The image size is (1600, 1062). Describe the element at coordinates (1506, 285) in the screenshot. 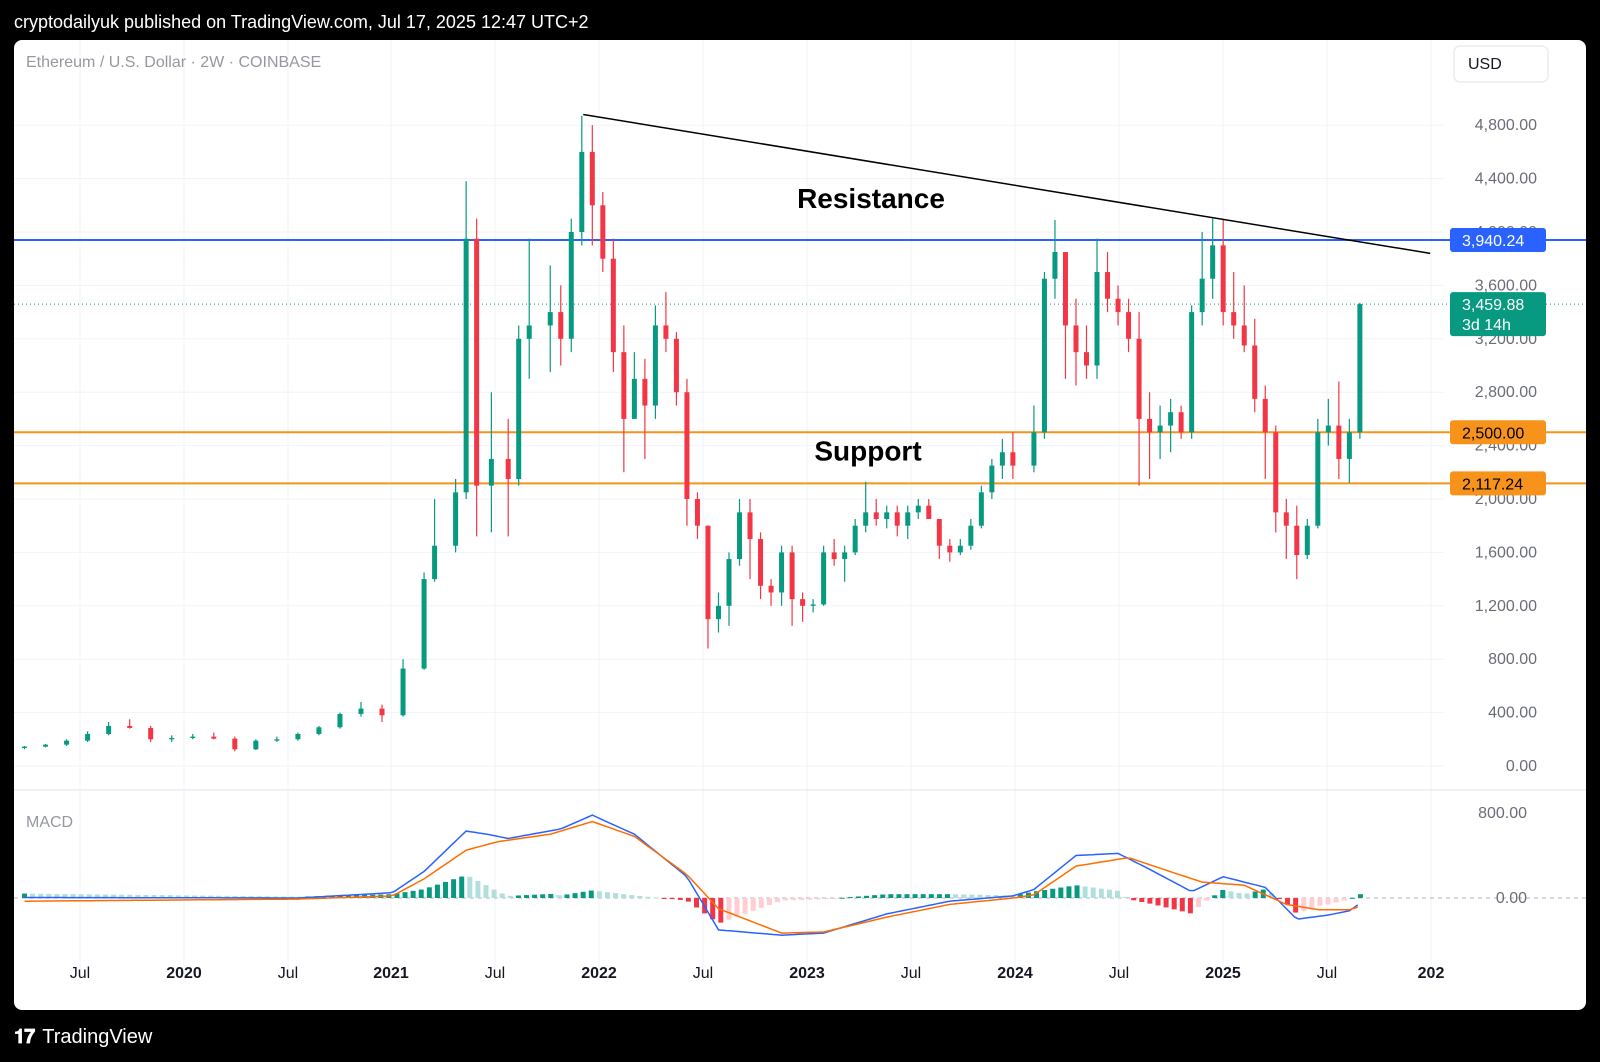

I see `price-tick-label: 3,600.00` at that location.